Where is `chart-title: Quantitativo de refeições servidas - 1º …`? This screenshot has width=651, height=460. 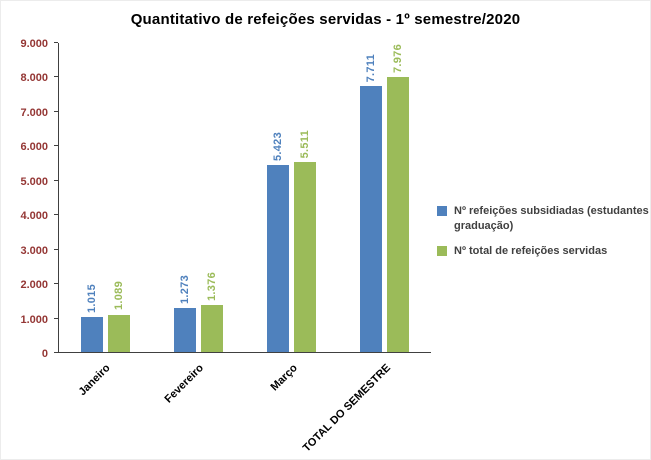 chart-title: Quantitativo de refeições servidas - 1º … is located at coordinates (325, 19).